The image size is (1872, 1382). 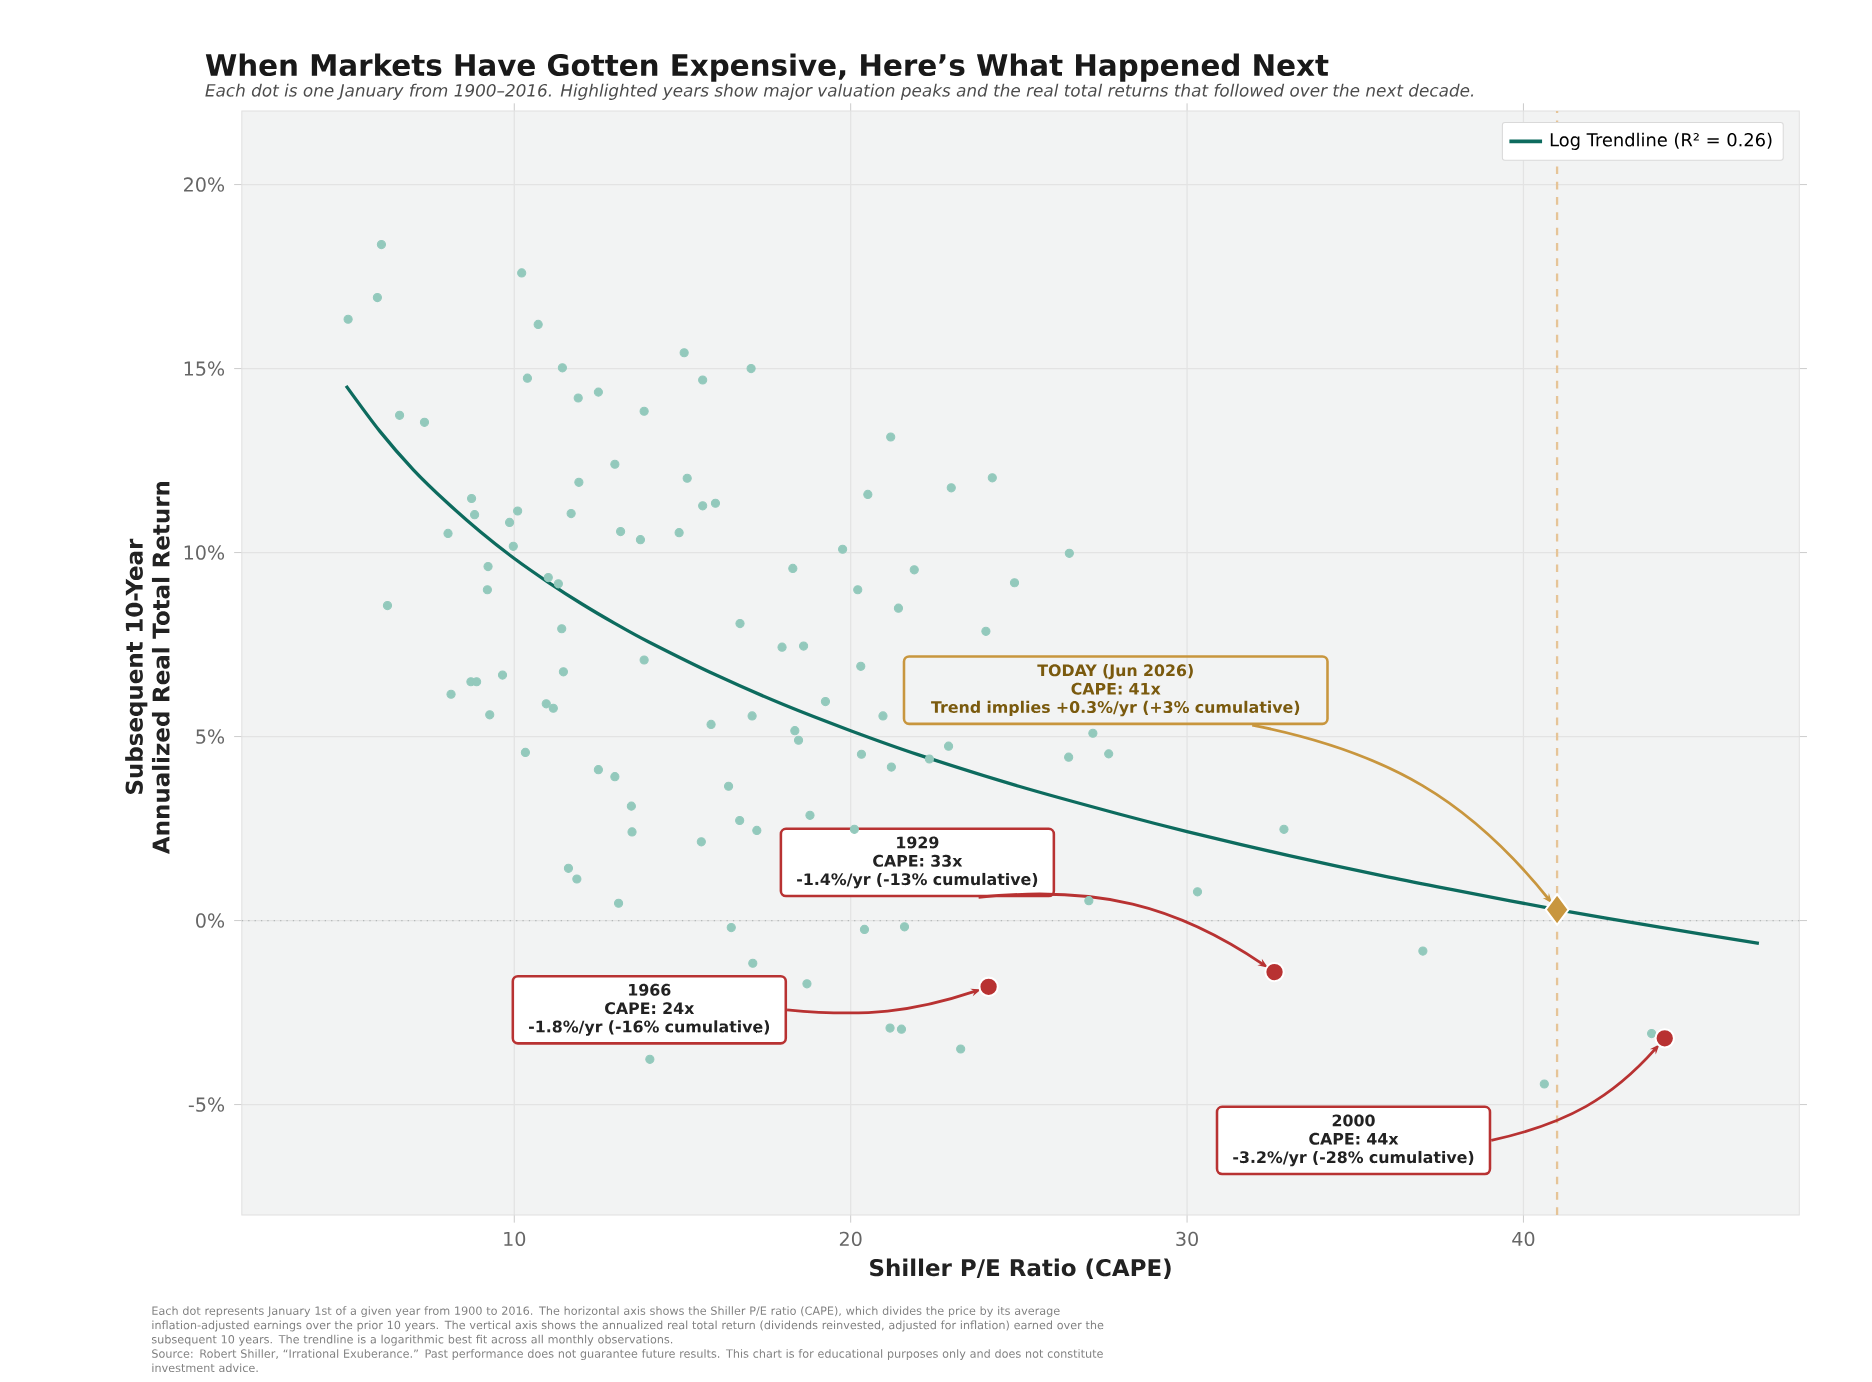 I want to click on y-tick-label: 5%, so click(x=210, y=737).